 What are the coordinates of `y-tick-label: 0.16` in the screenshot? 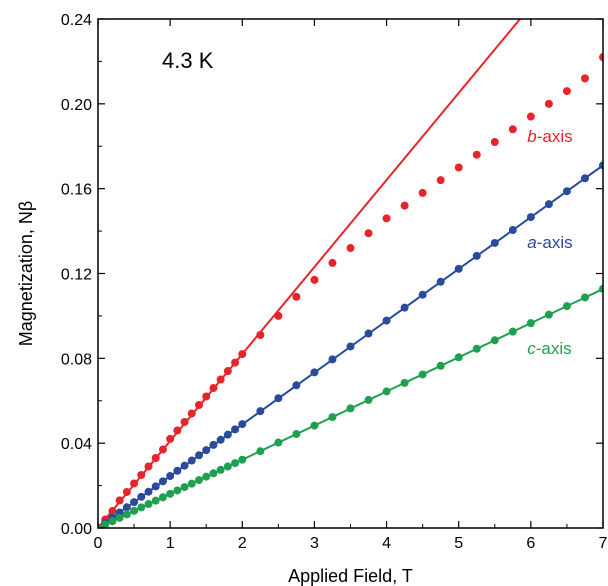 It's located at (76, 190).